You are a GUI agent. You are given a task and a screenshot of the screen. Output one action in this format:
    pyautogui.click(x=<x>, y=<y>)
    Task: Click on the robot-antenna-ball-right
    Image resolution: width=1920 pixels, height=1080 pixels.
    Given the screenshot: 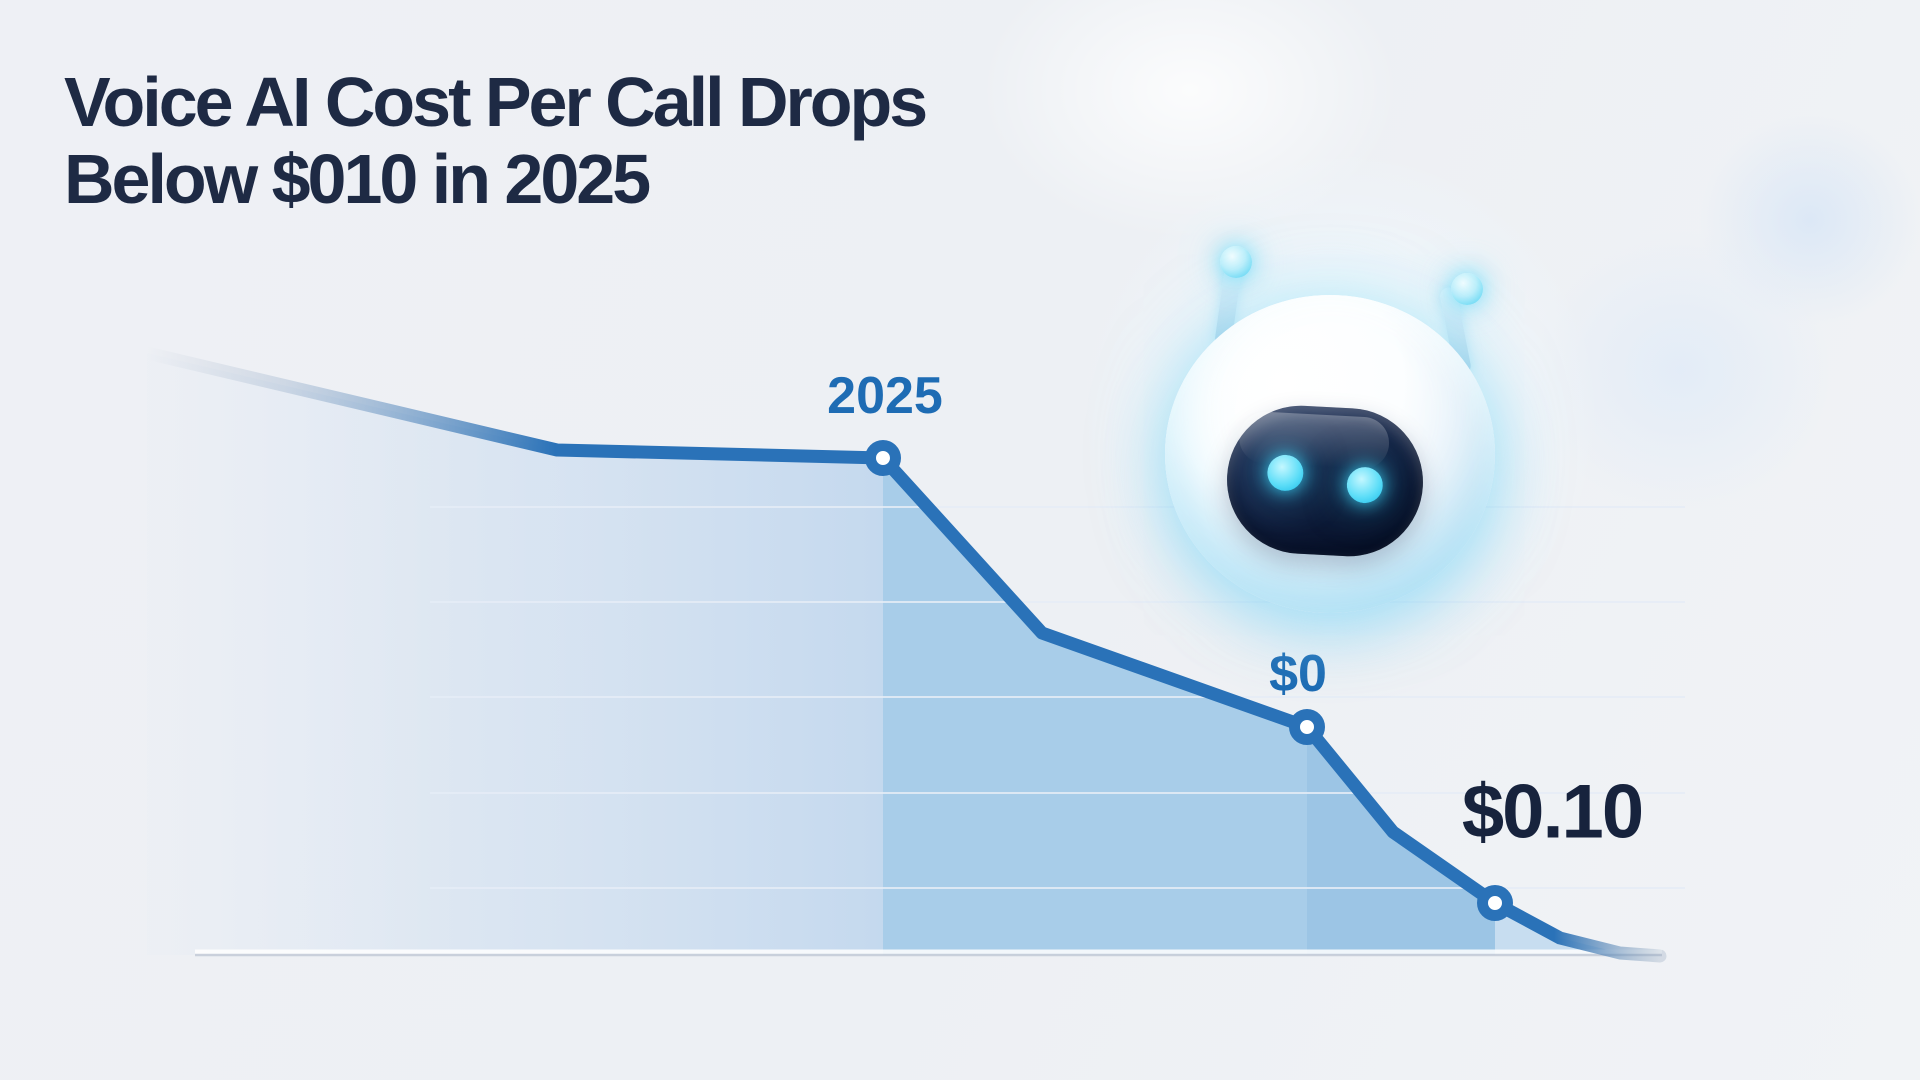 What is the action you would take?
    pyautogui.click(x=1467, y=289)
    